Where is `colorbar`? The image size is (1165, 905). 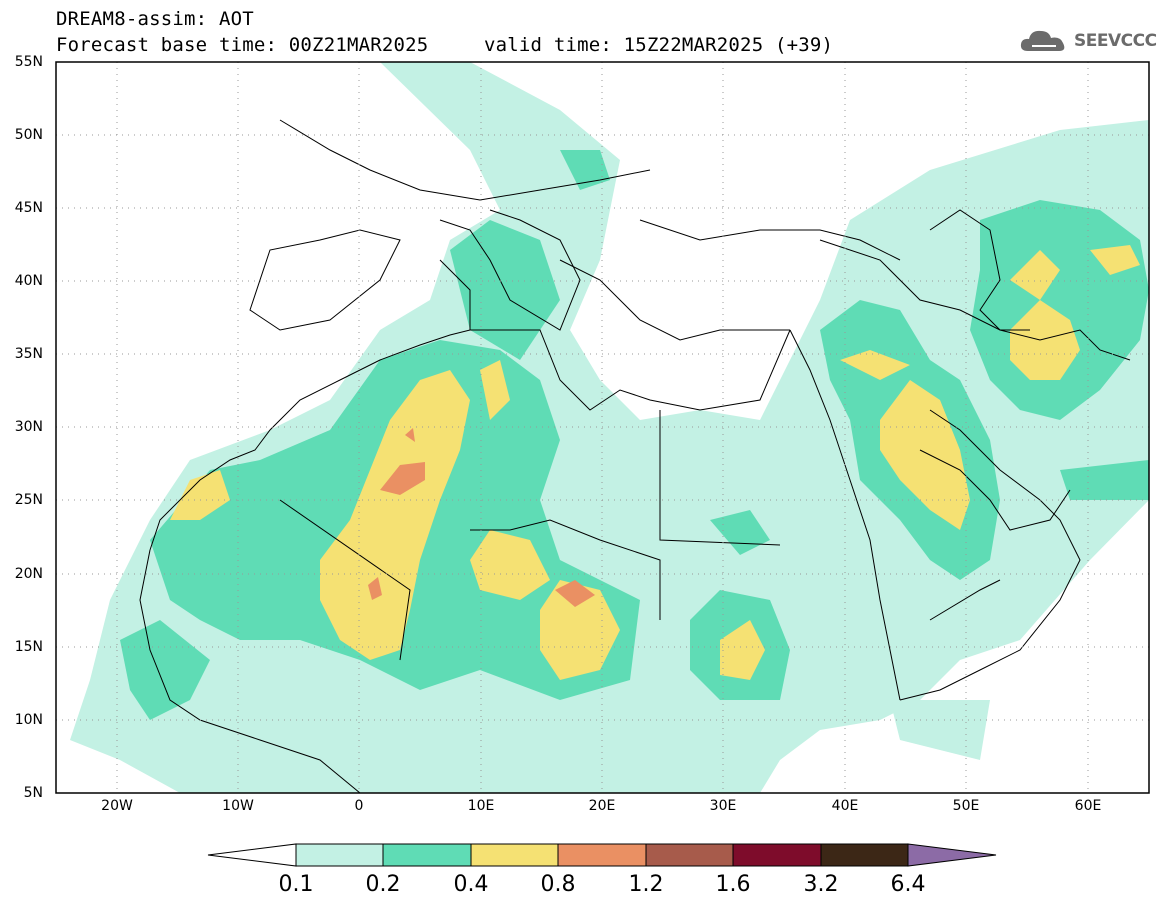
colorbar is located at coordinates (602, 855).